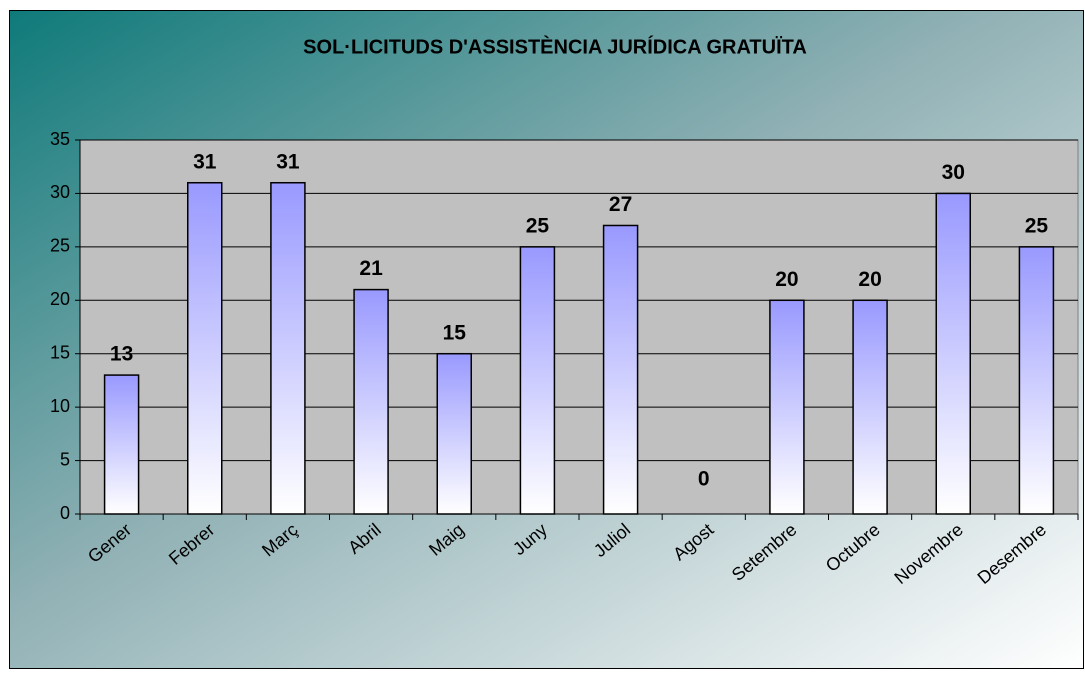 Image resolution: width=1085 pixels, height=675 pixels. What do you see at coordinates (953, 172) in the screenshot?
I see `data-label: 30` at bounding box center [953, 172].